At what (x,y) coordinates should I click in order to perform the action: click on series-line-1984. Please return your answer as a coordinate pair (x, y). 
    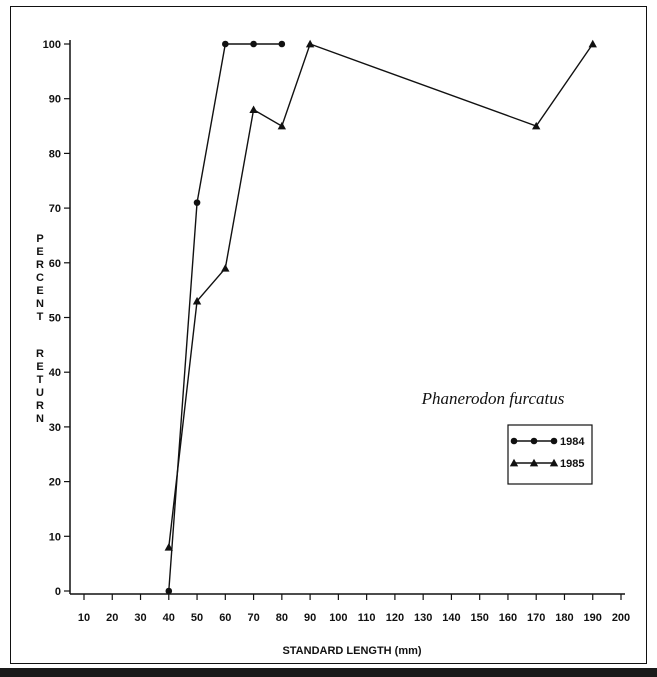
    Looking at the image, I should click on (225, 317).